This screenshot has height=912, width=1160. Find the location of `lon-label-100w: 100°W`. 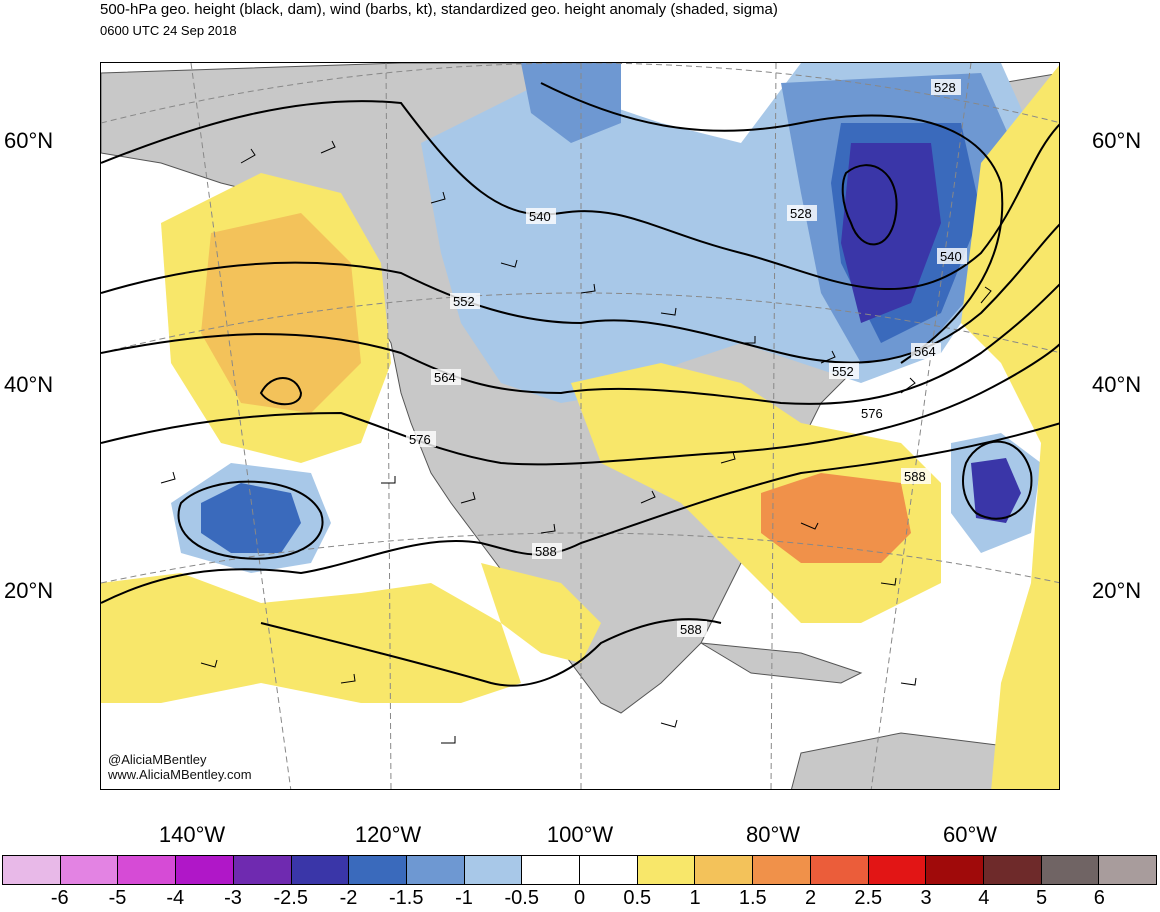

lon-label-100w: 100°W is located at coordinates (580, 834).